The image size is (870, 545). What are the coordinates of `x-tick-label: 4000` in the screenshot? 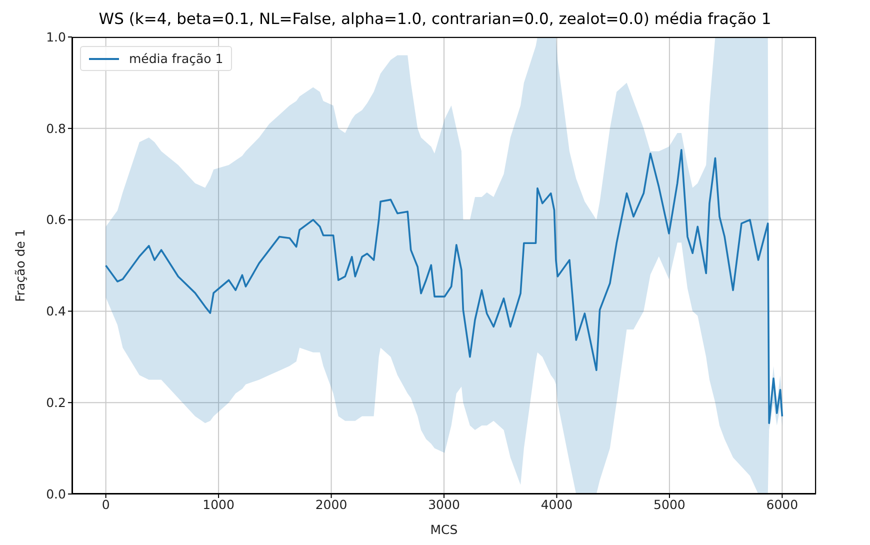 It's located at (556, 504).